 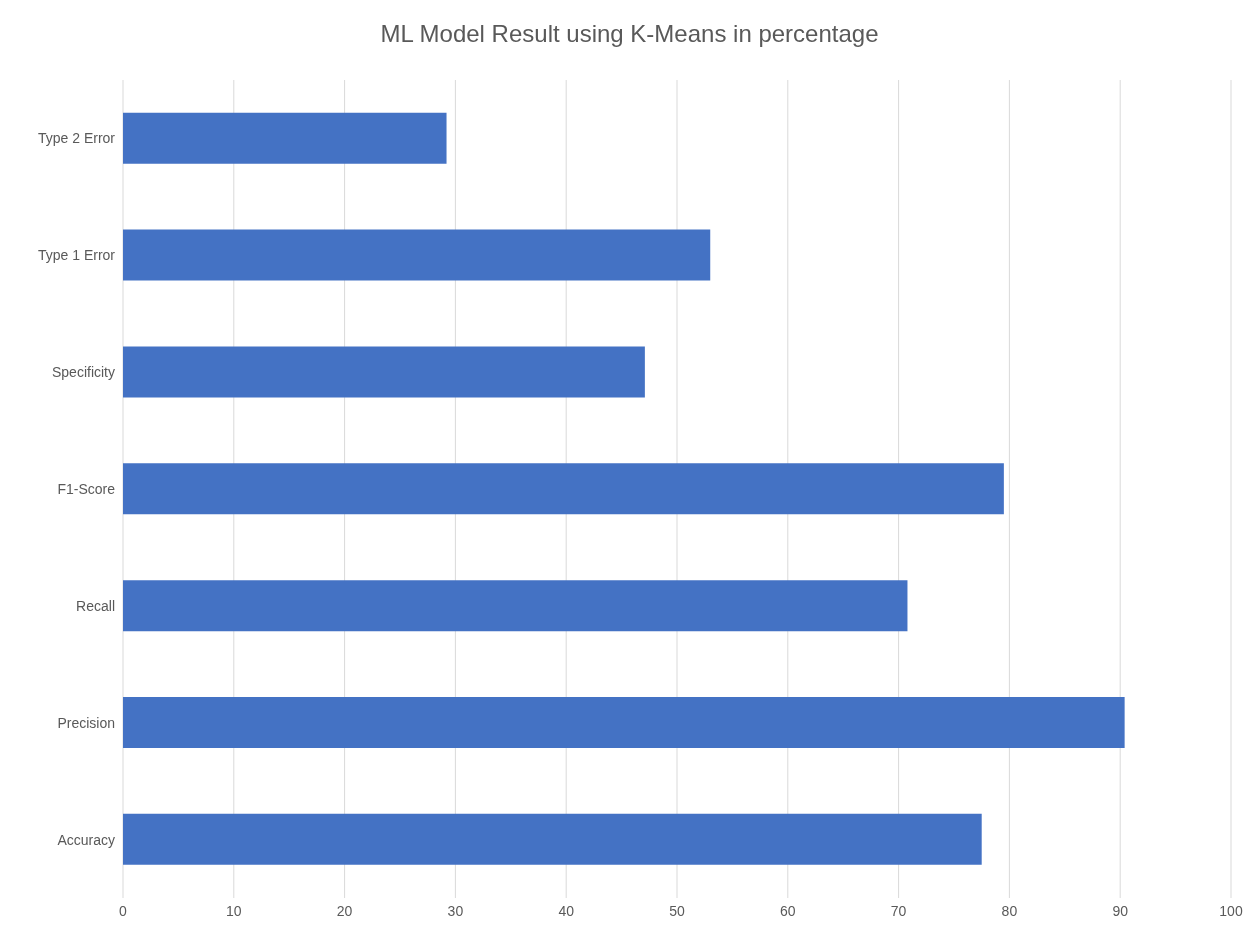 I want to click on x-tick-label: 50, so click(x=677, y=910).